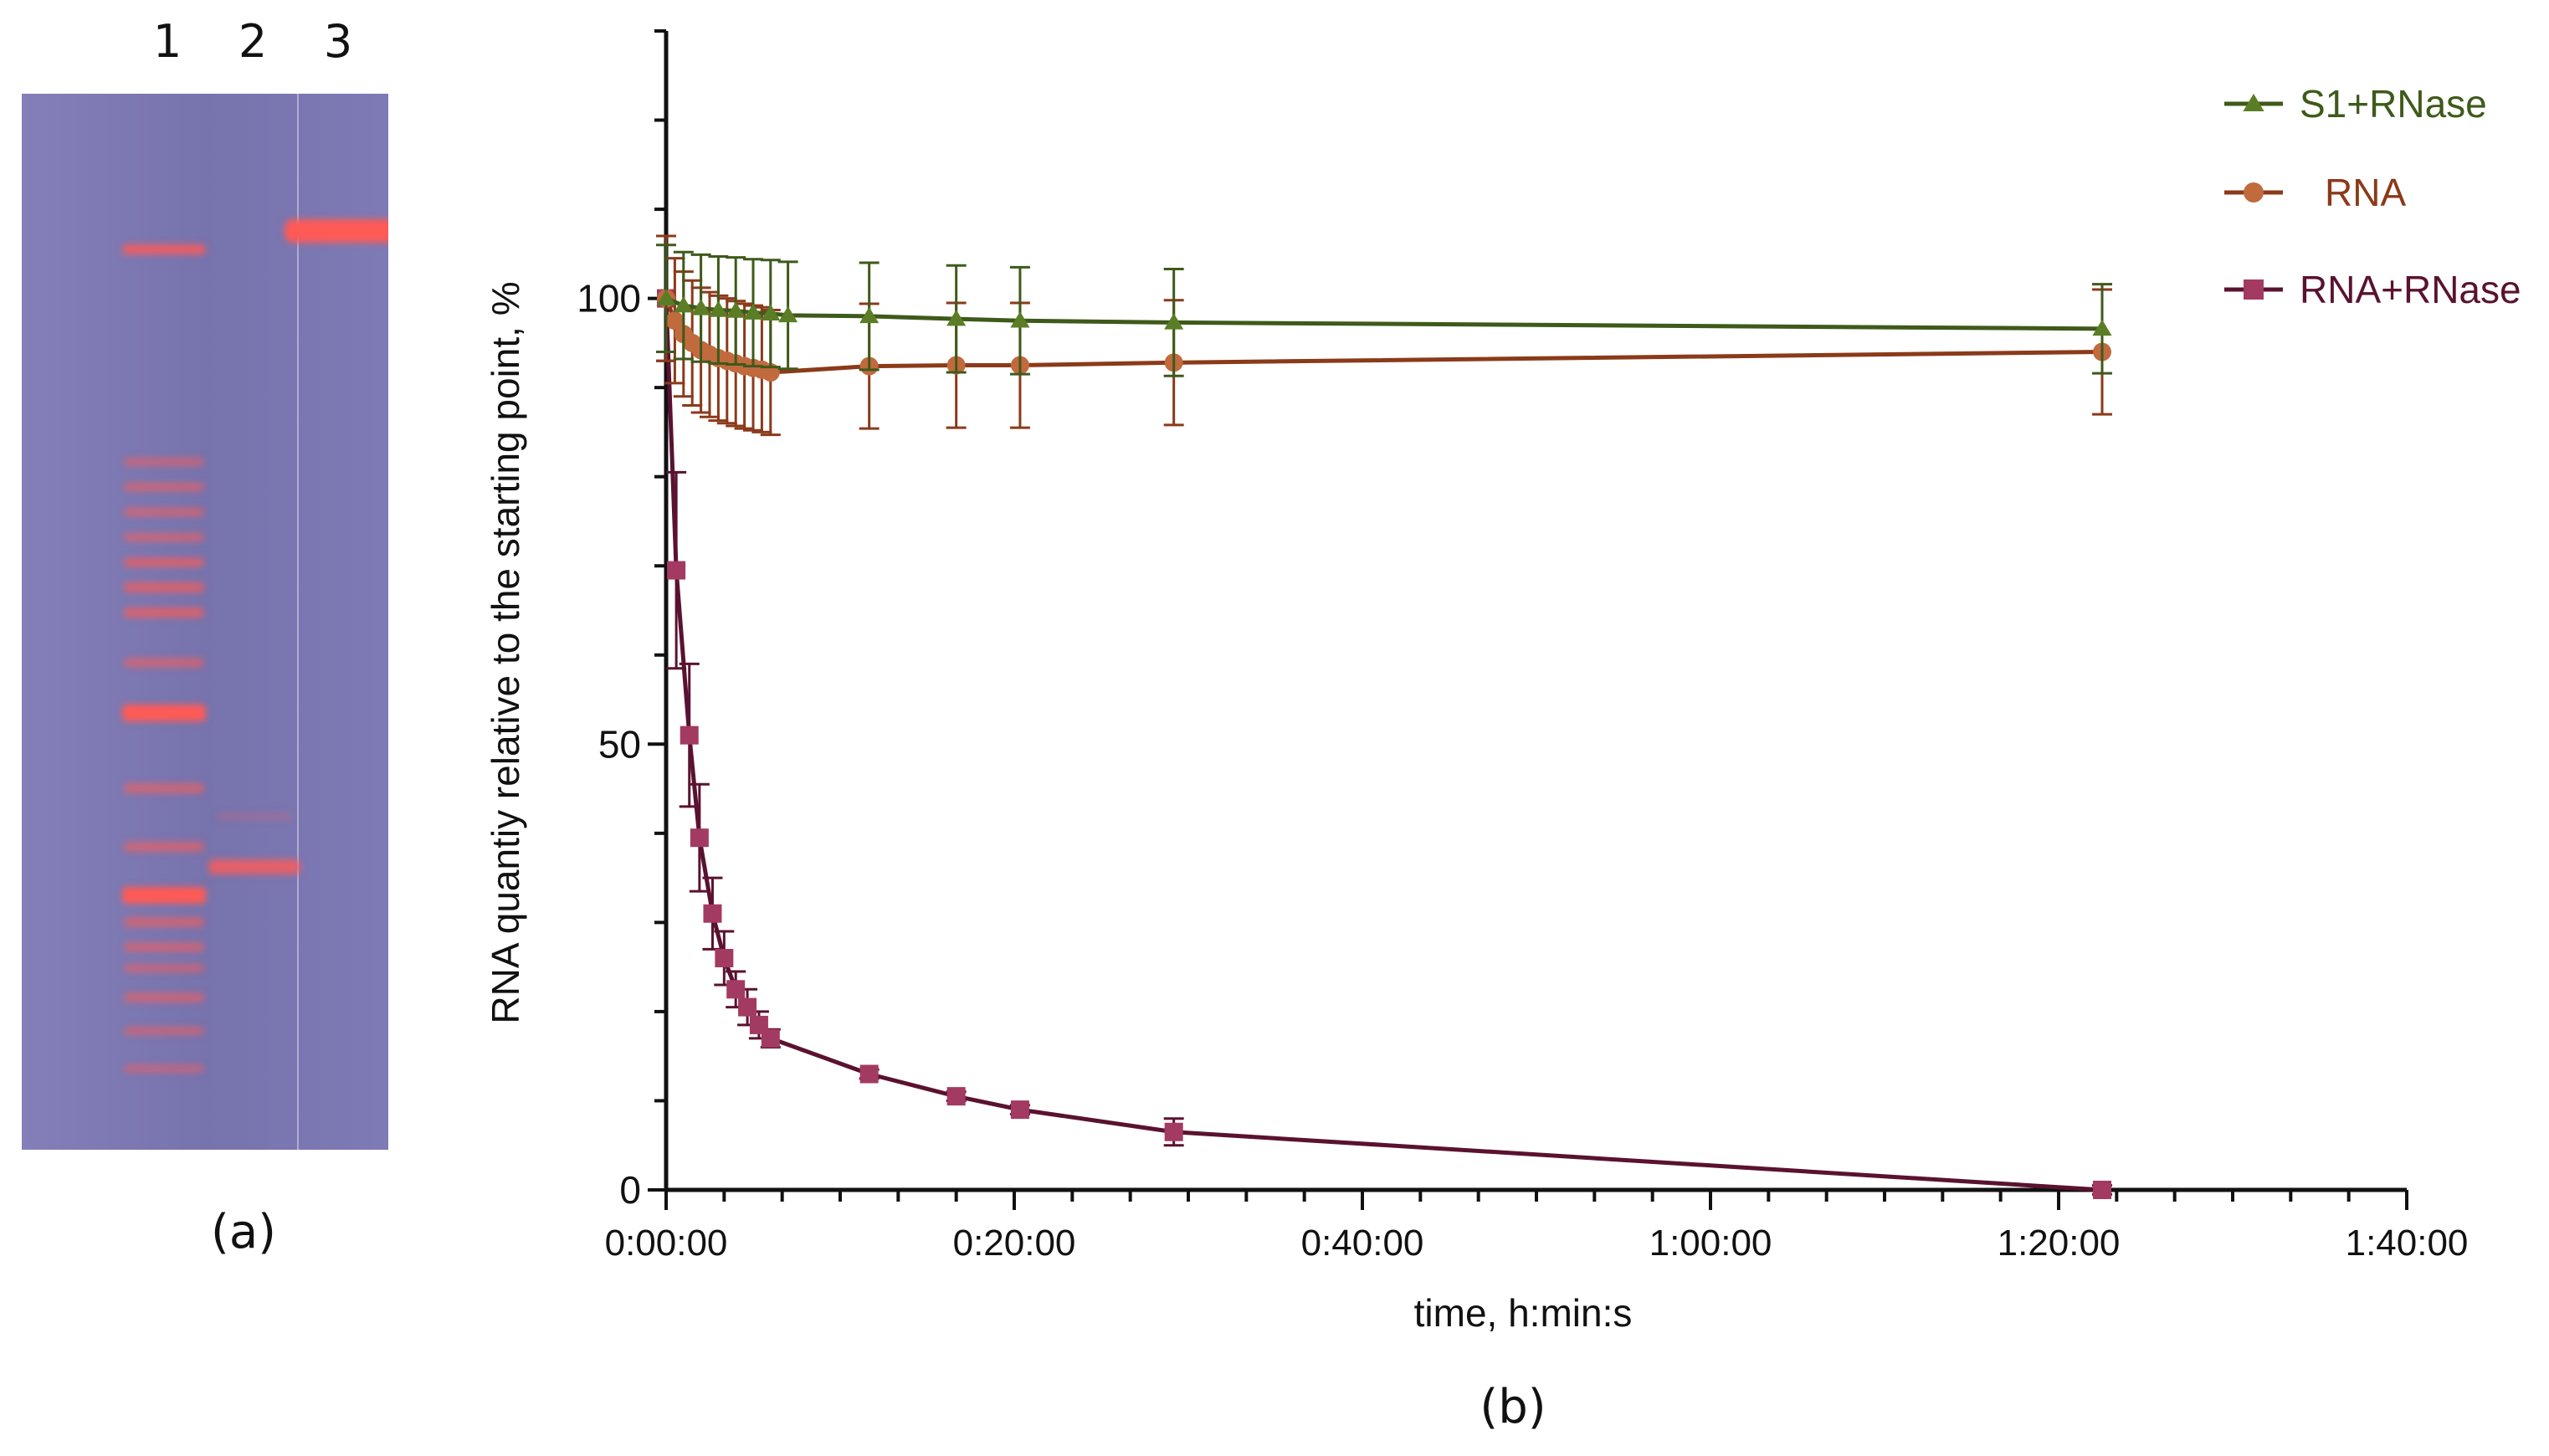 The image size is (2549, 1456). I want to click on legend-entry: RNA+RNase, so click(2372, 289).